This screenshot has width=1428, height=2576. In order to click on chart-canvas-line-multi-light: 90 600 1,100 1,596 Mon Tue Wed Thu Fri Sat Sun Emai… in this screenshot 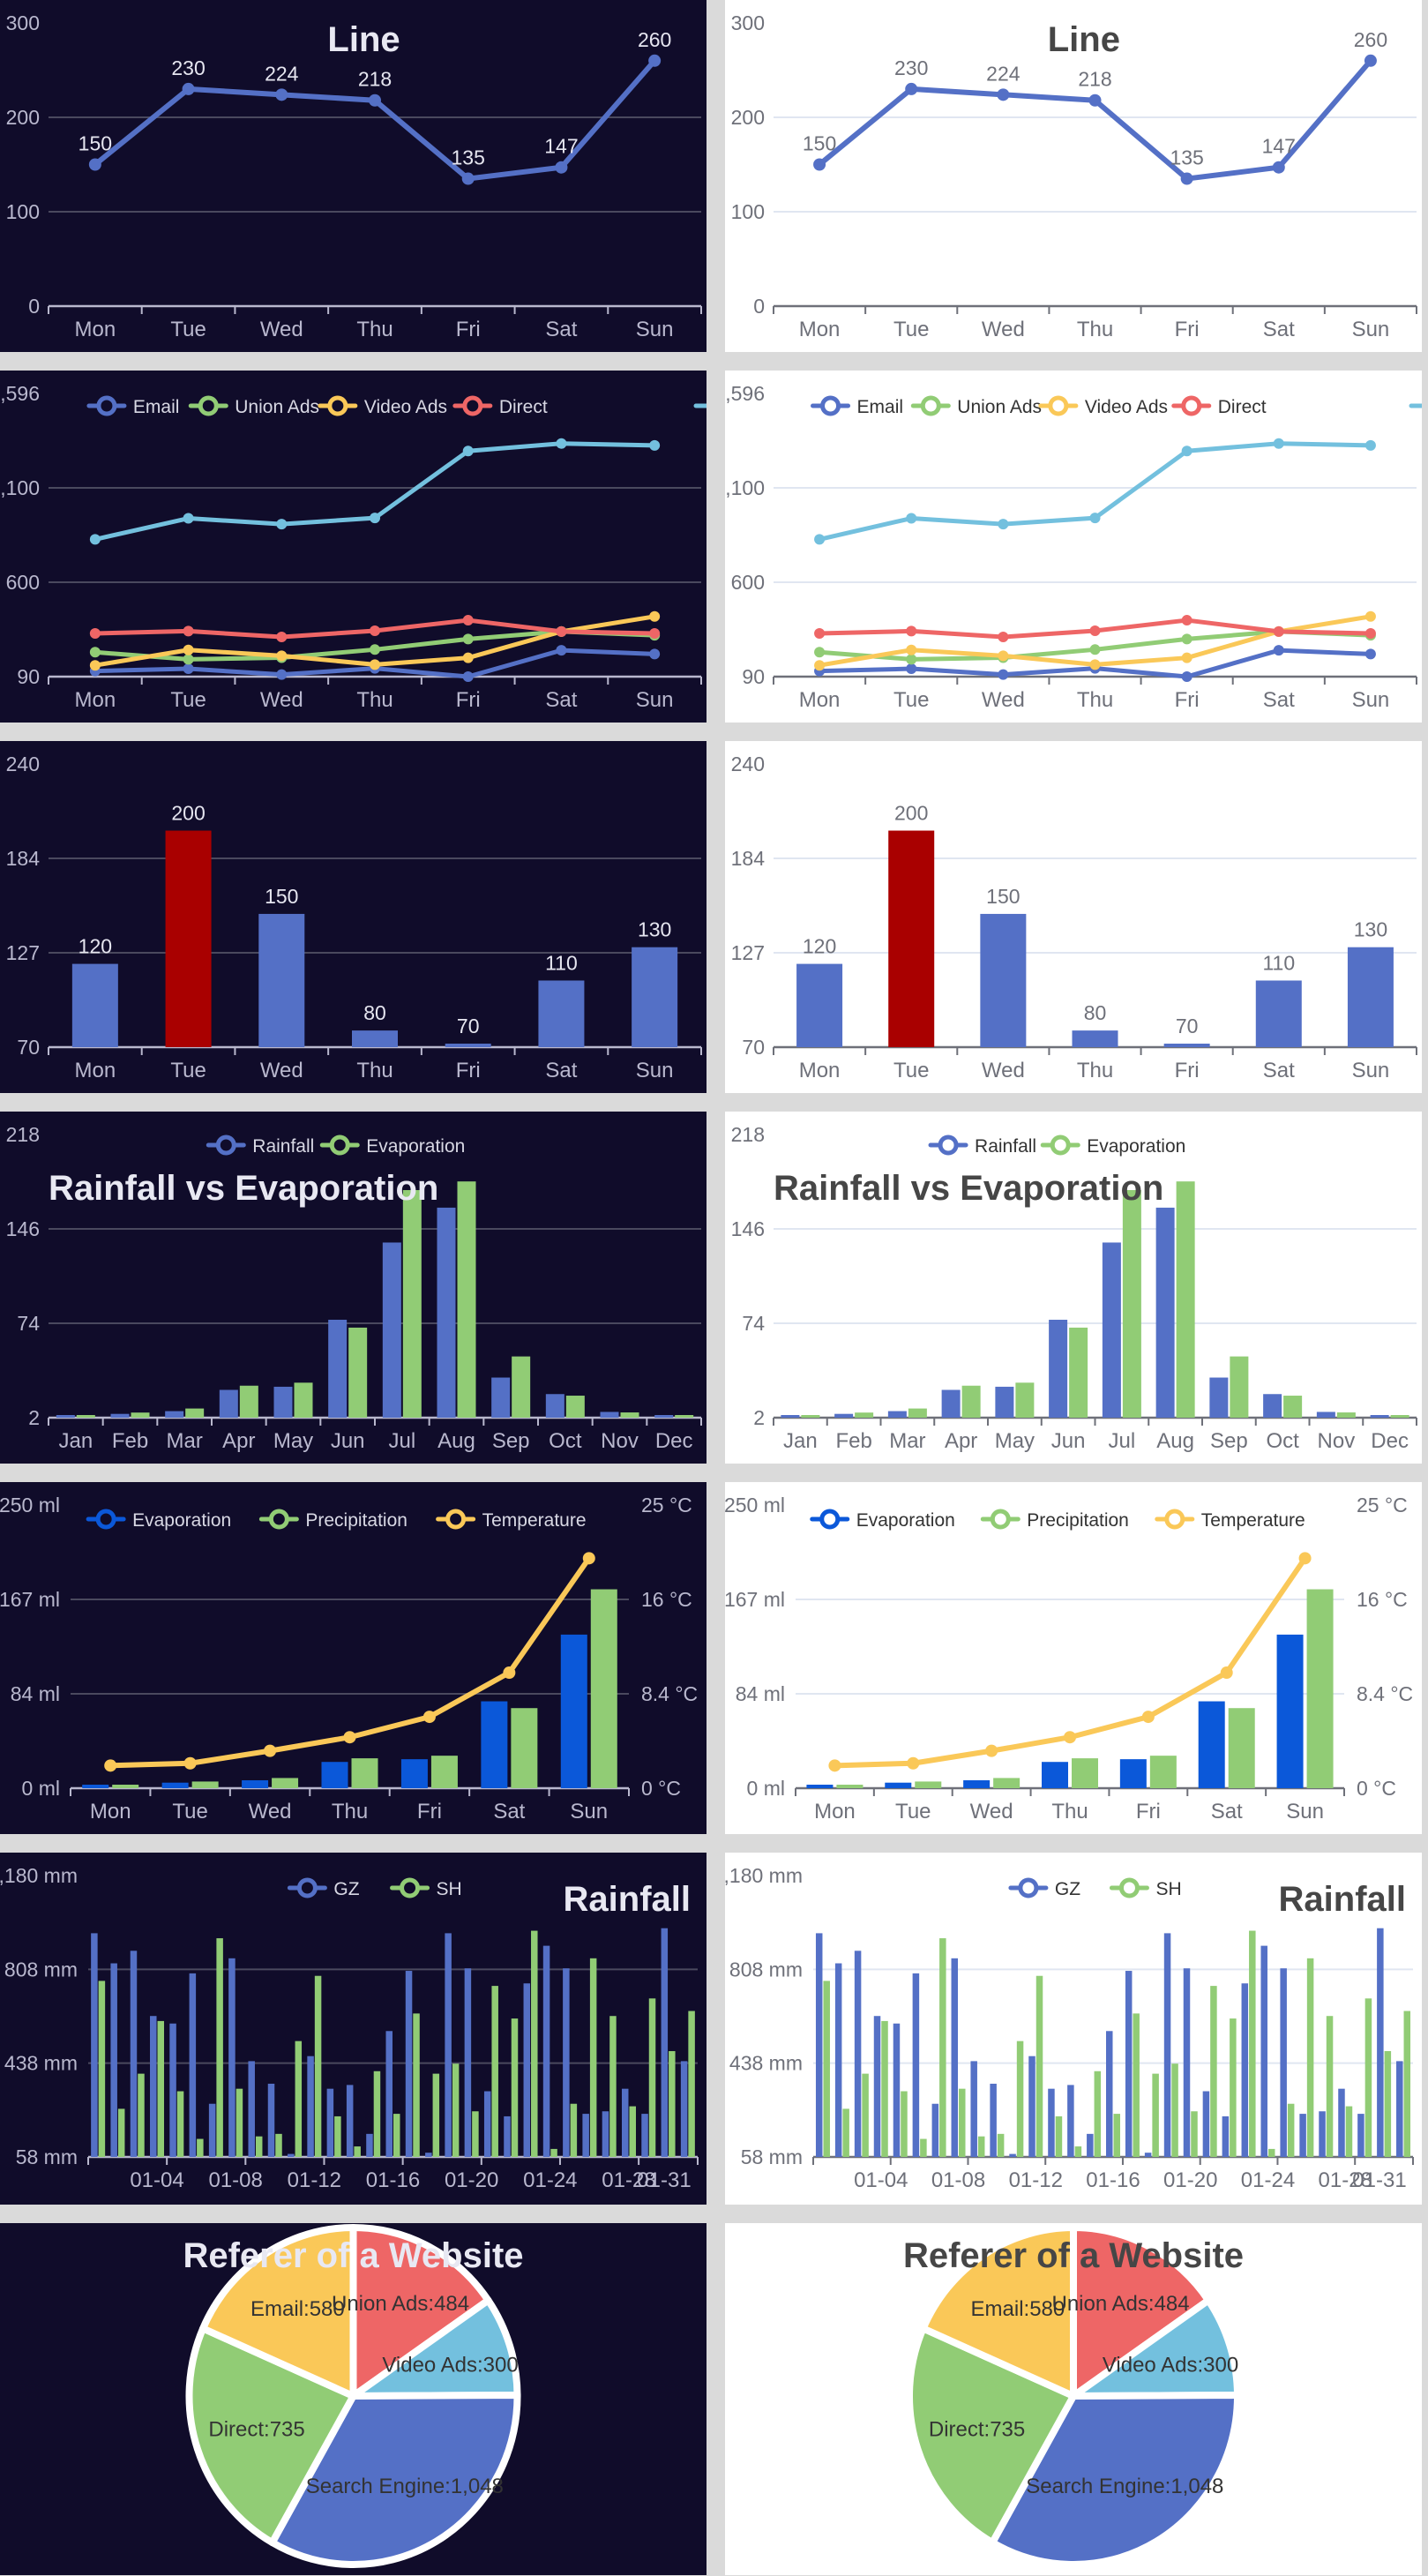, I will do `click(1073, 547)`.